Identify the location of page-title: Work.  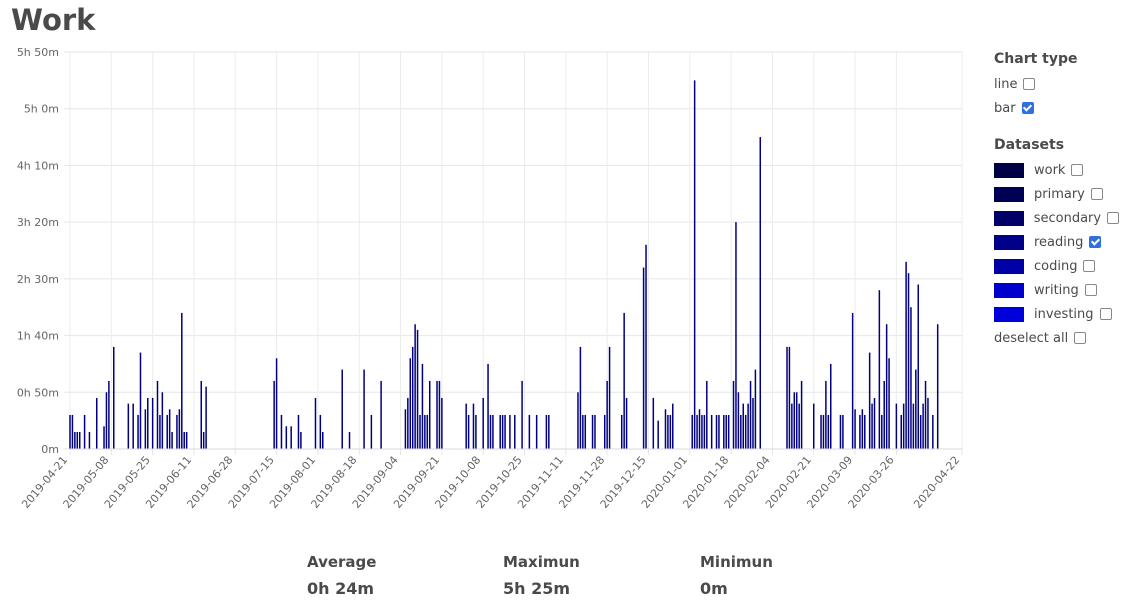
(53, 20).